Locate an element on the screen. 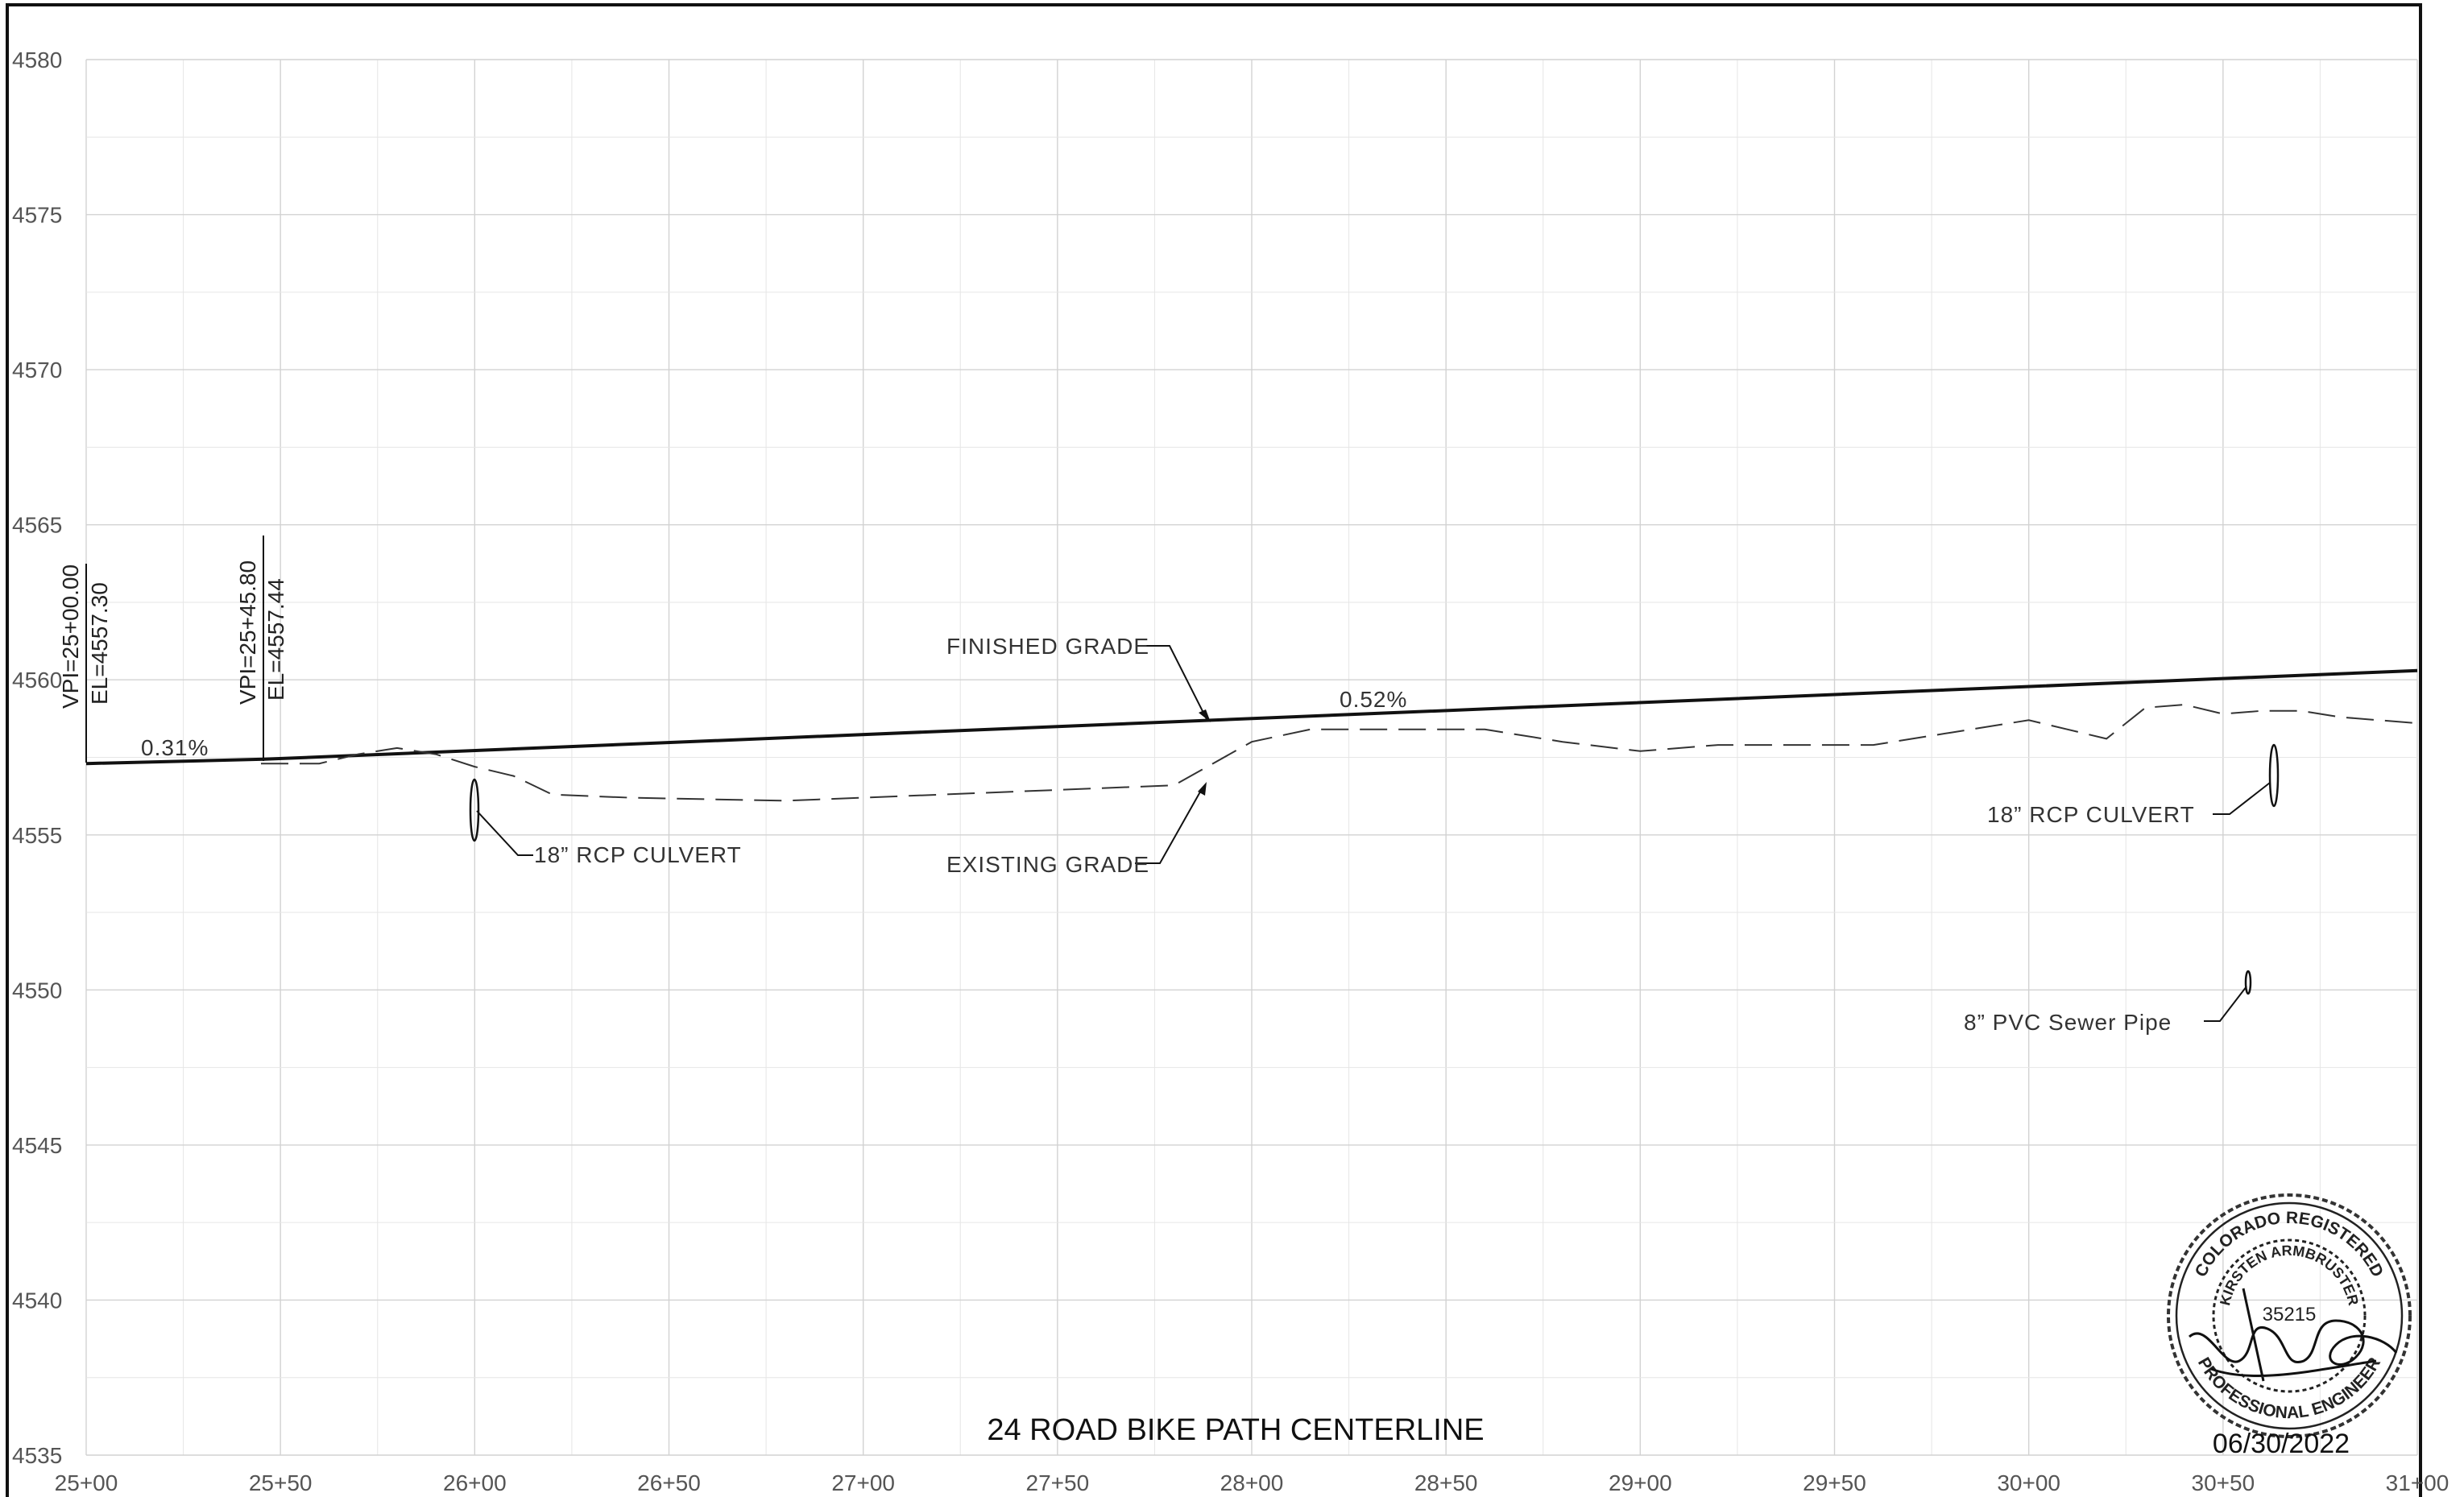  culvert-left-icon is located at coordinates (474, 810).